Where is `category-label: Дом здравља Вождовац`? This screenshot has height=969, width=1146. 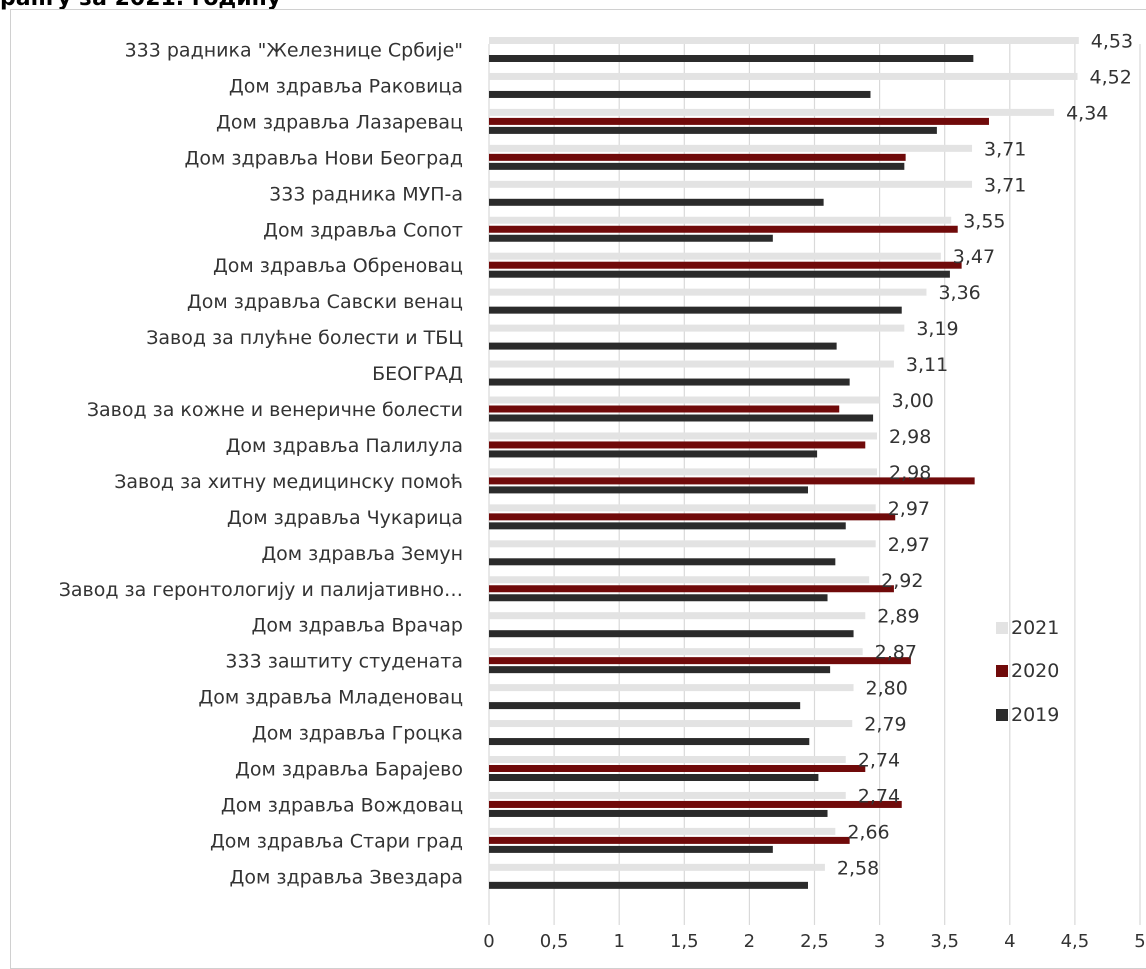 category-label: Дом здравља Вождовац is located at coordinates (342, 805).